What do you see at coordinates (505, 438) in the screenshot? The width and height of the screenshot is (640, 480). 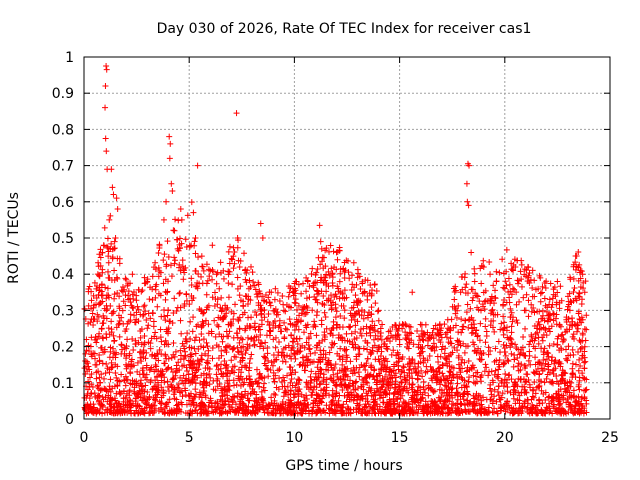 I see `x-tick-label: 20` at bounding box center [505, 438].